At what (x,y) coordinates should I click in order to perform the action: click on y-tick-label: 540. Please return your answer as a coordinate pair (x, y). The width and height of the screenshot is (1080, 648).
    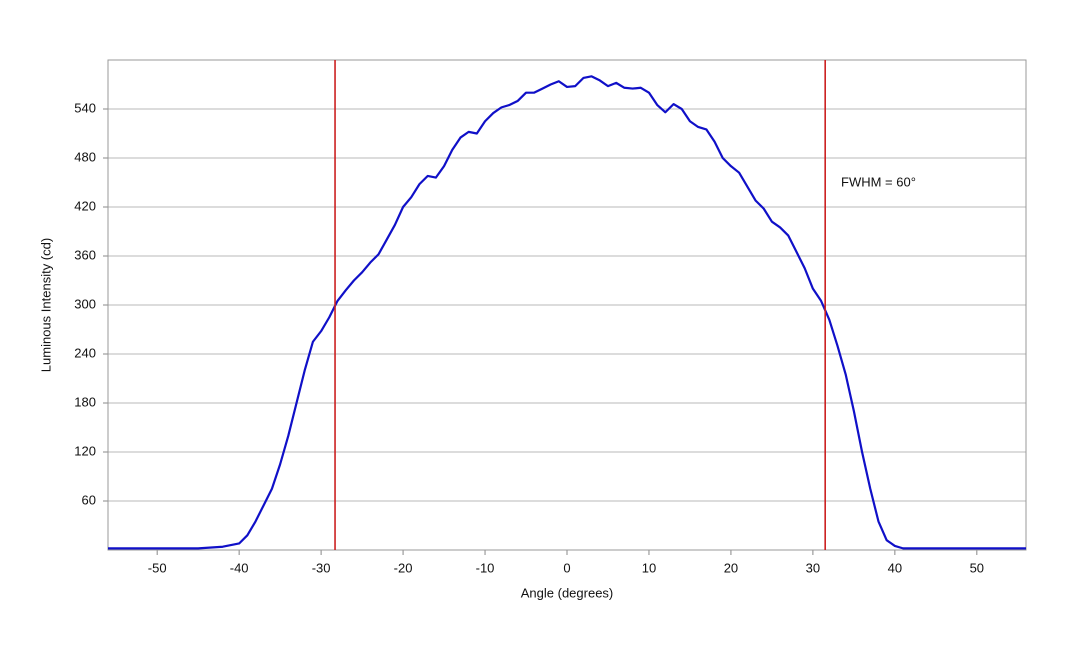
    Looking at the image, I should click on (85, 107).